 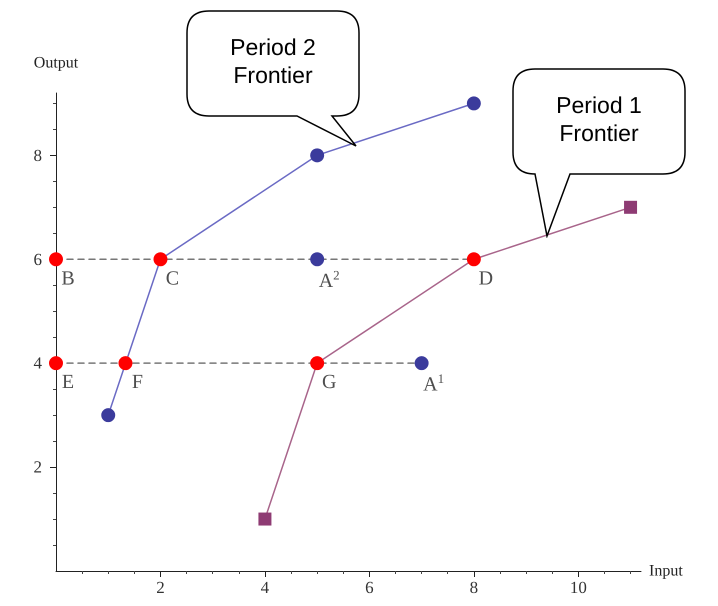 I want to click on x-tick-label: 8, so click(x=474, y=587).